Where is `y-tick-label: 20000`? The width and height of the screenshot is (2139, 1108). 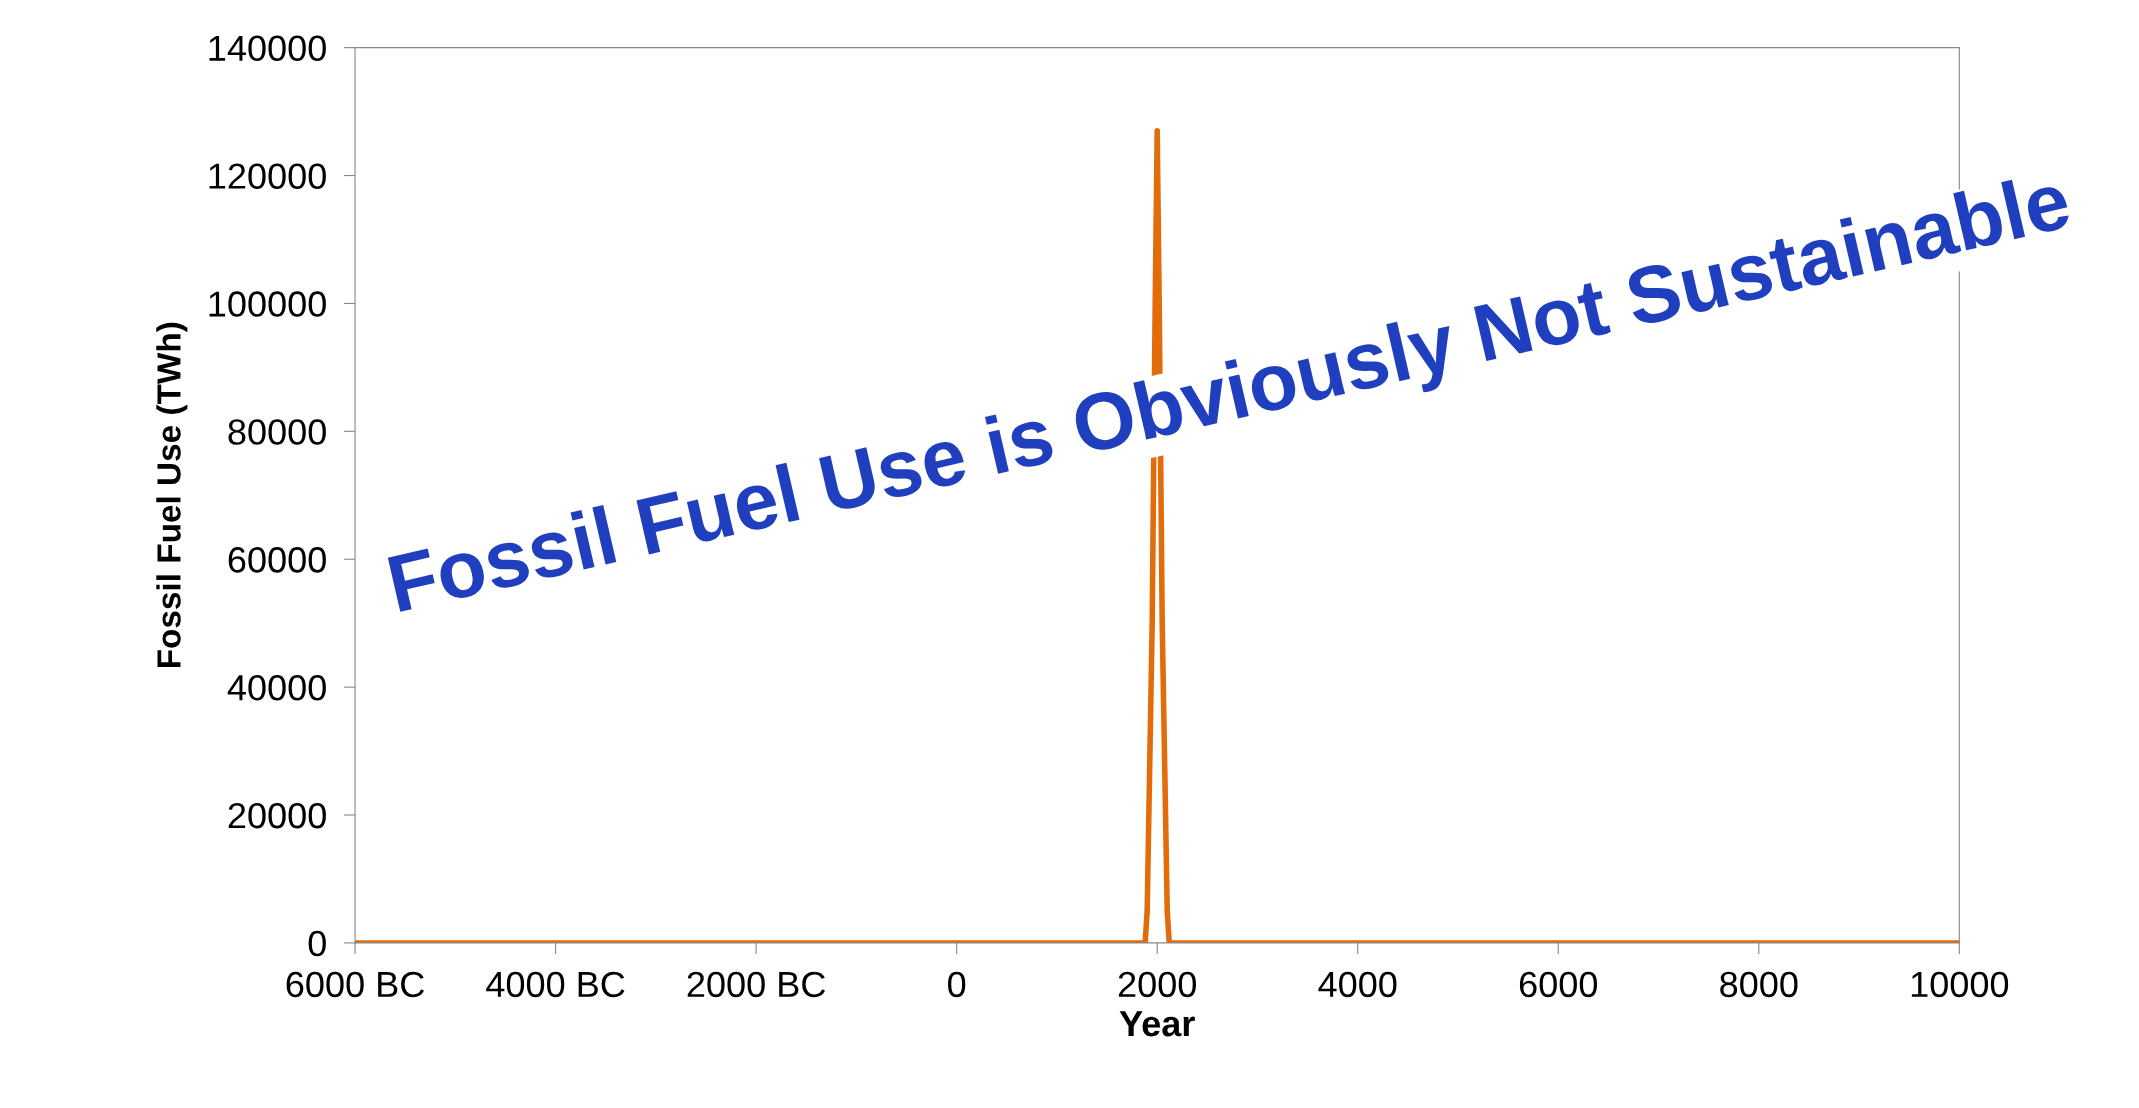
y-tick-label: 20000 is located at coordinates (277, 815).